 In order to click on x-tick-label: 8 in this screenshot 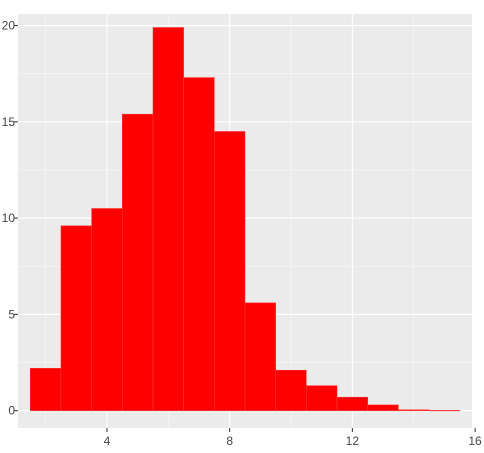, I will do `click(229, 441)`.